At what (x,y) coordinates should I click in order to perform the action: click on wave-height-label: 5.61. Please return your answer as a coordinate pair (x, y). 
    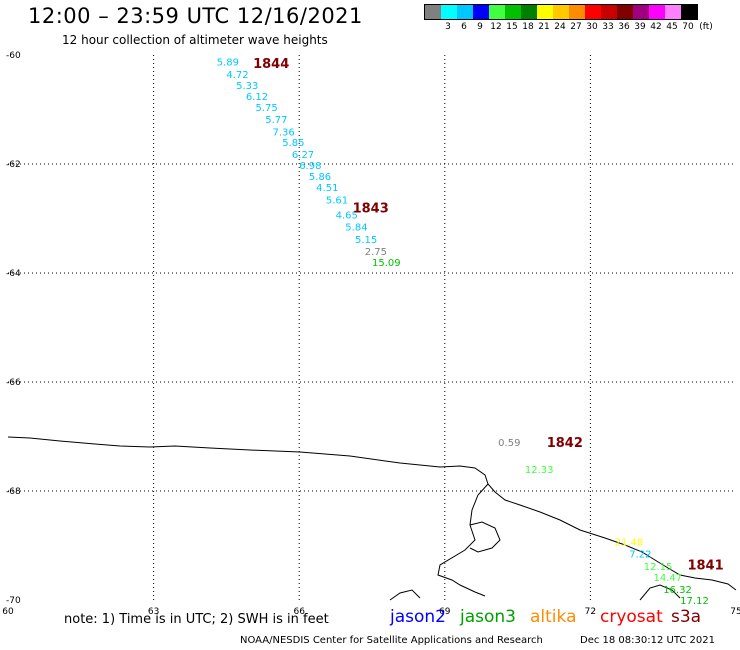
    Looking at the image, I should click on (337, 200).